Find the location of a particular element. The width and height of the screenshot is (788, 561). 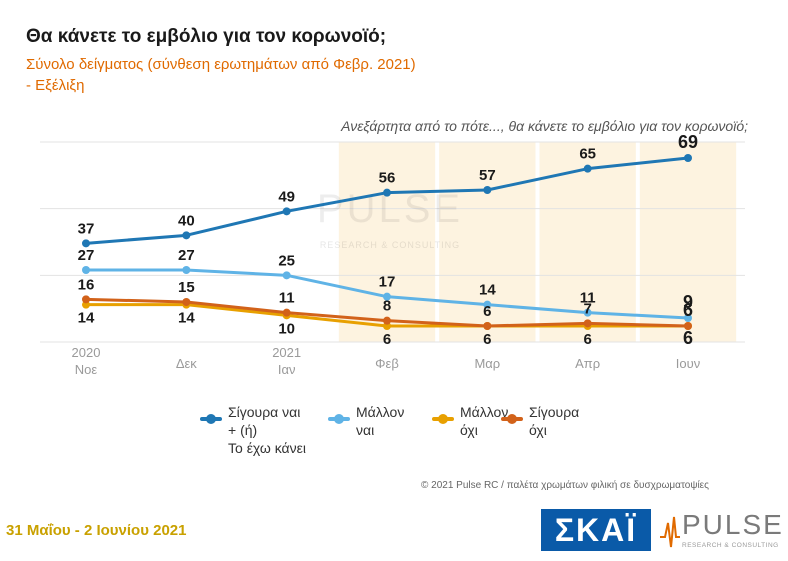

legend-label-line: + (ή) is located at coordinates (243, 430).